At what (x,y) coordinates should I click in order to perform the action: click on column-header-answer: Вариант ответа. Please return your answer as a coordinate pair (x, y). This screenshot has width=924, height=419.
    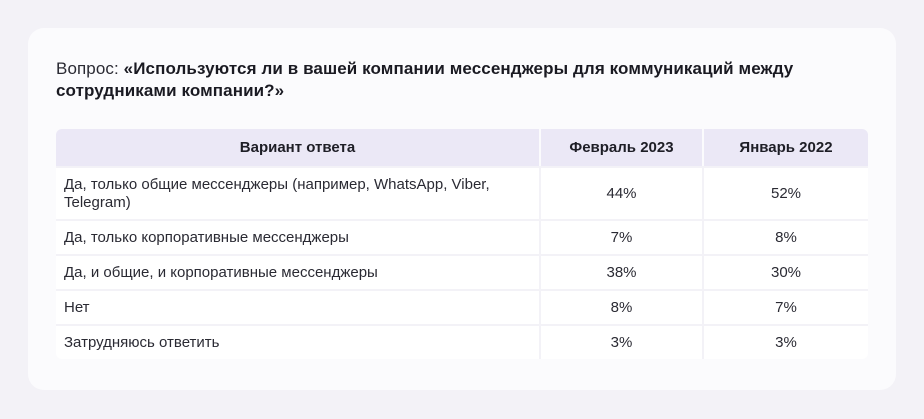
    Looking at the image, I should click on (298, 147).